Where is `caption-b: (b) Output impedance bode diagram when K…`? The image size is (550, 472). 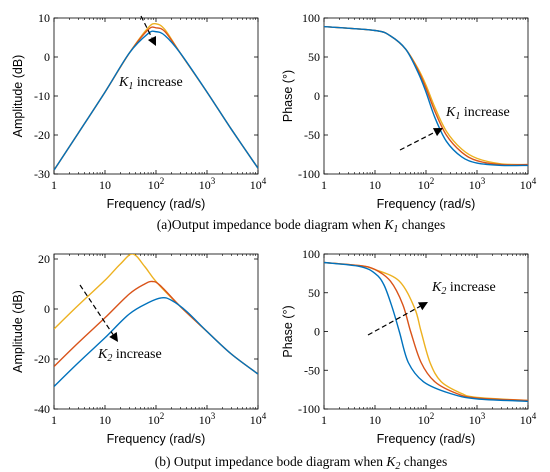 caption-b: (b) Output impedance bode diagram when K… is located at coordinates (301, 463).